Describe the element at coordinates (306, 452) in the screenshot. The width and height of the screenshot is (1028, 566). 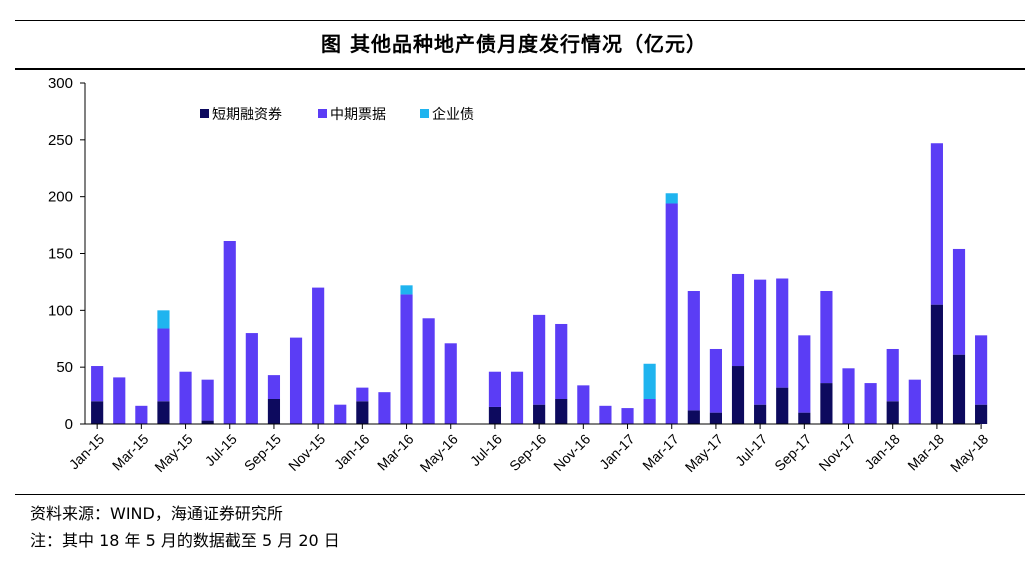
I see `x-tick-label-Nov-15: Nov-15` at that location.